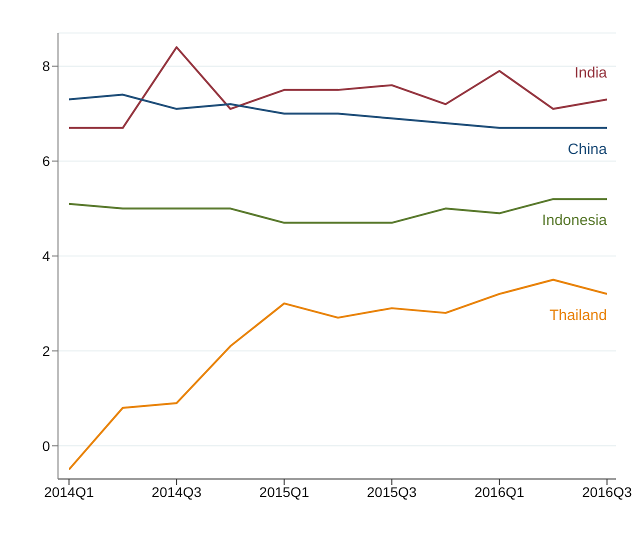 This screenshot has height=536, width=639. Describe the element at coordinates (578, 315) in the screenshot. I see `series-label: Thailand` at that location.